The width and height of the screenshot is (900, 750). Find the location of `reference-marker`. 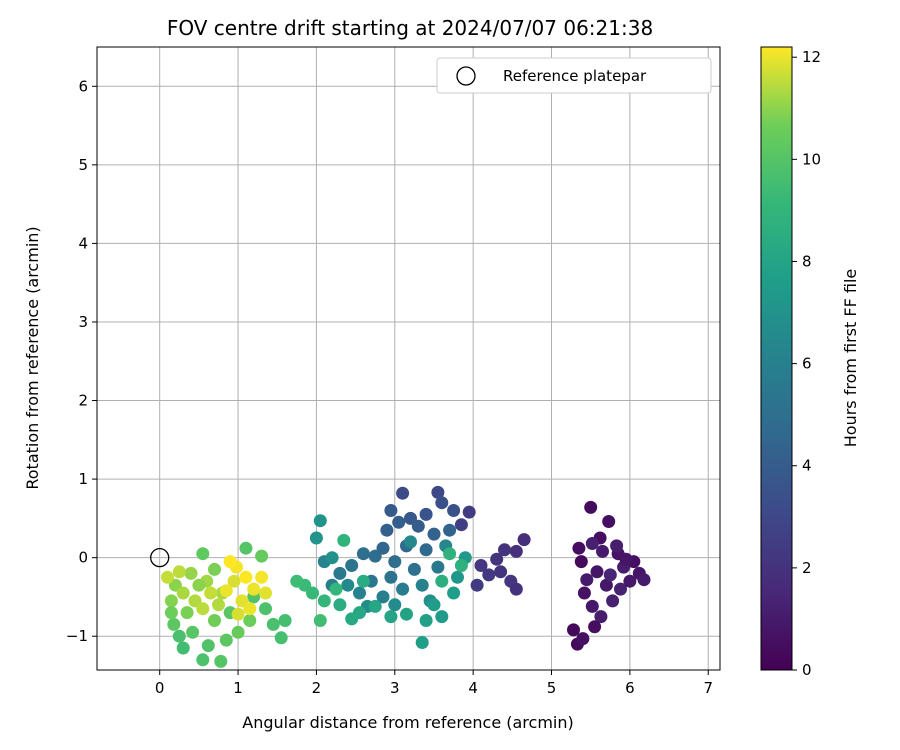

reference-marker is located at coordinates (160, 558).